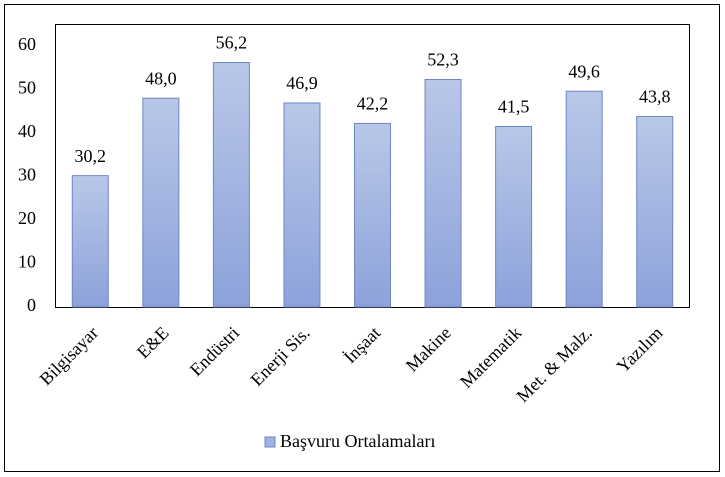 This screenshot has width=725, height=477. I want to click on y-tick-label: 40, so click(27, 131).